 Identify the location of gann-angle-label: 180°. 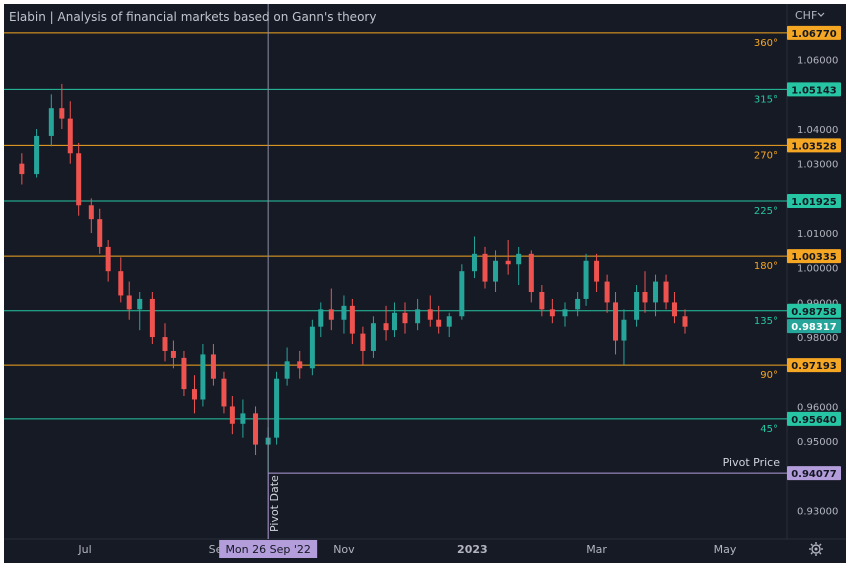
(766, 266).